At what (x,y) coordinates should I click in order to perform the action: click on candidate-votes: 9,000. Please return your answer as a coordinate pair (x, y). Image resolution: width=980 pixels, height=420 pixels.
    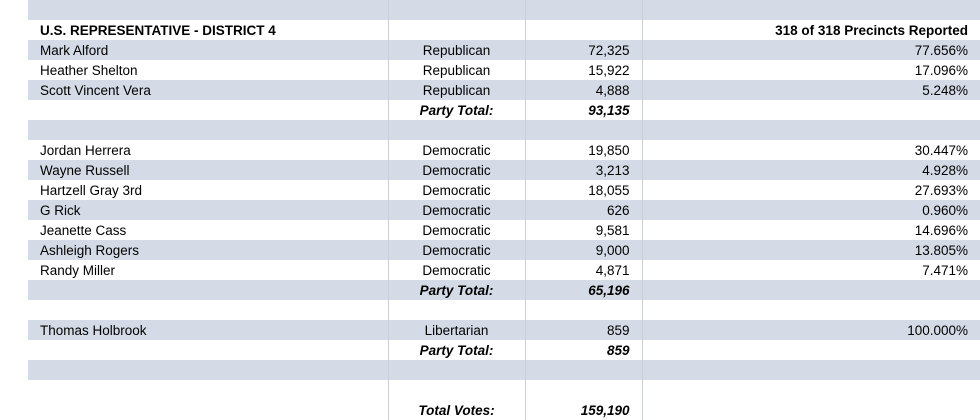
    Looking at the image, I should click on (584, 250).